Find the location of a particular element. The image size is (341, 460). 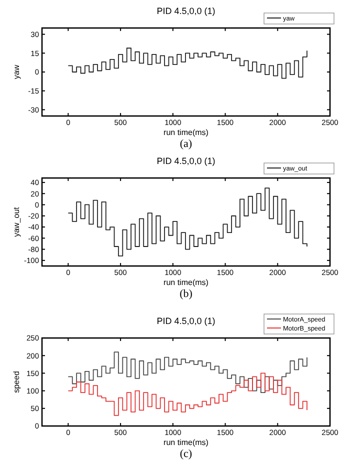

text: (b) is located at coordinates (186, 294).